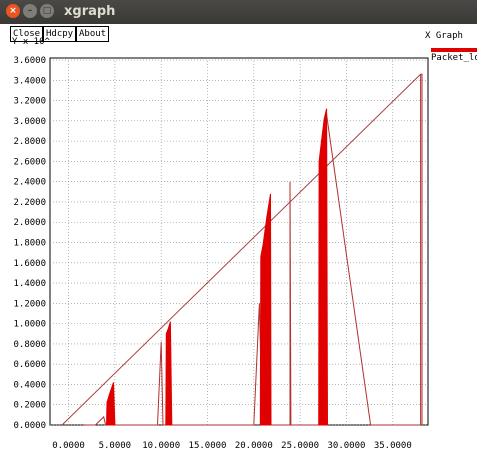 The width and height of the screenshot is (477, 456). I want to click on x-tick-label: 15.0000, so click(208, 446).